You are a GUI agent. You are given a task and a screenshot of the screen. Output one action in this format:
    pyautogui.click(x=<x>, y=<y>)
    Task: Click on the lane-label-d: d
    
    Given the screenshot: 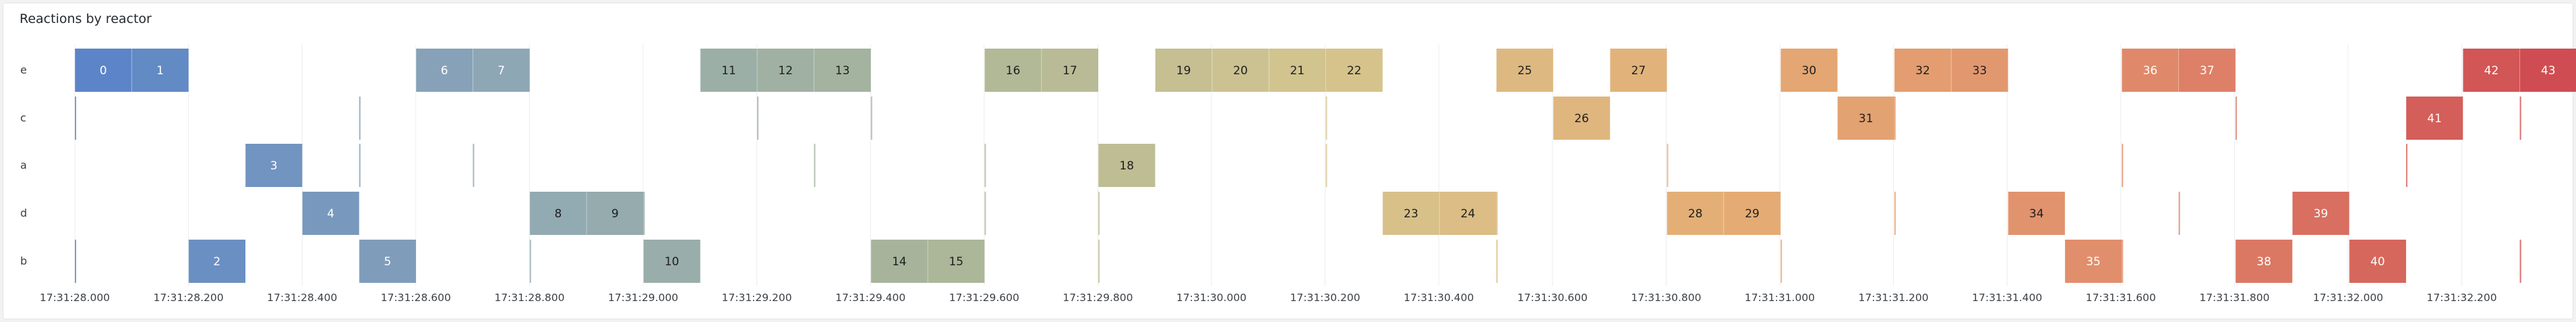 What is the action you would take?
    pyautogui.click(x=24, y=213)
    